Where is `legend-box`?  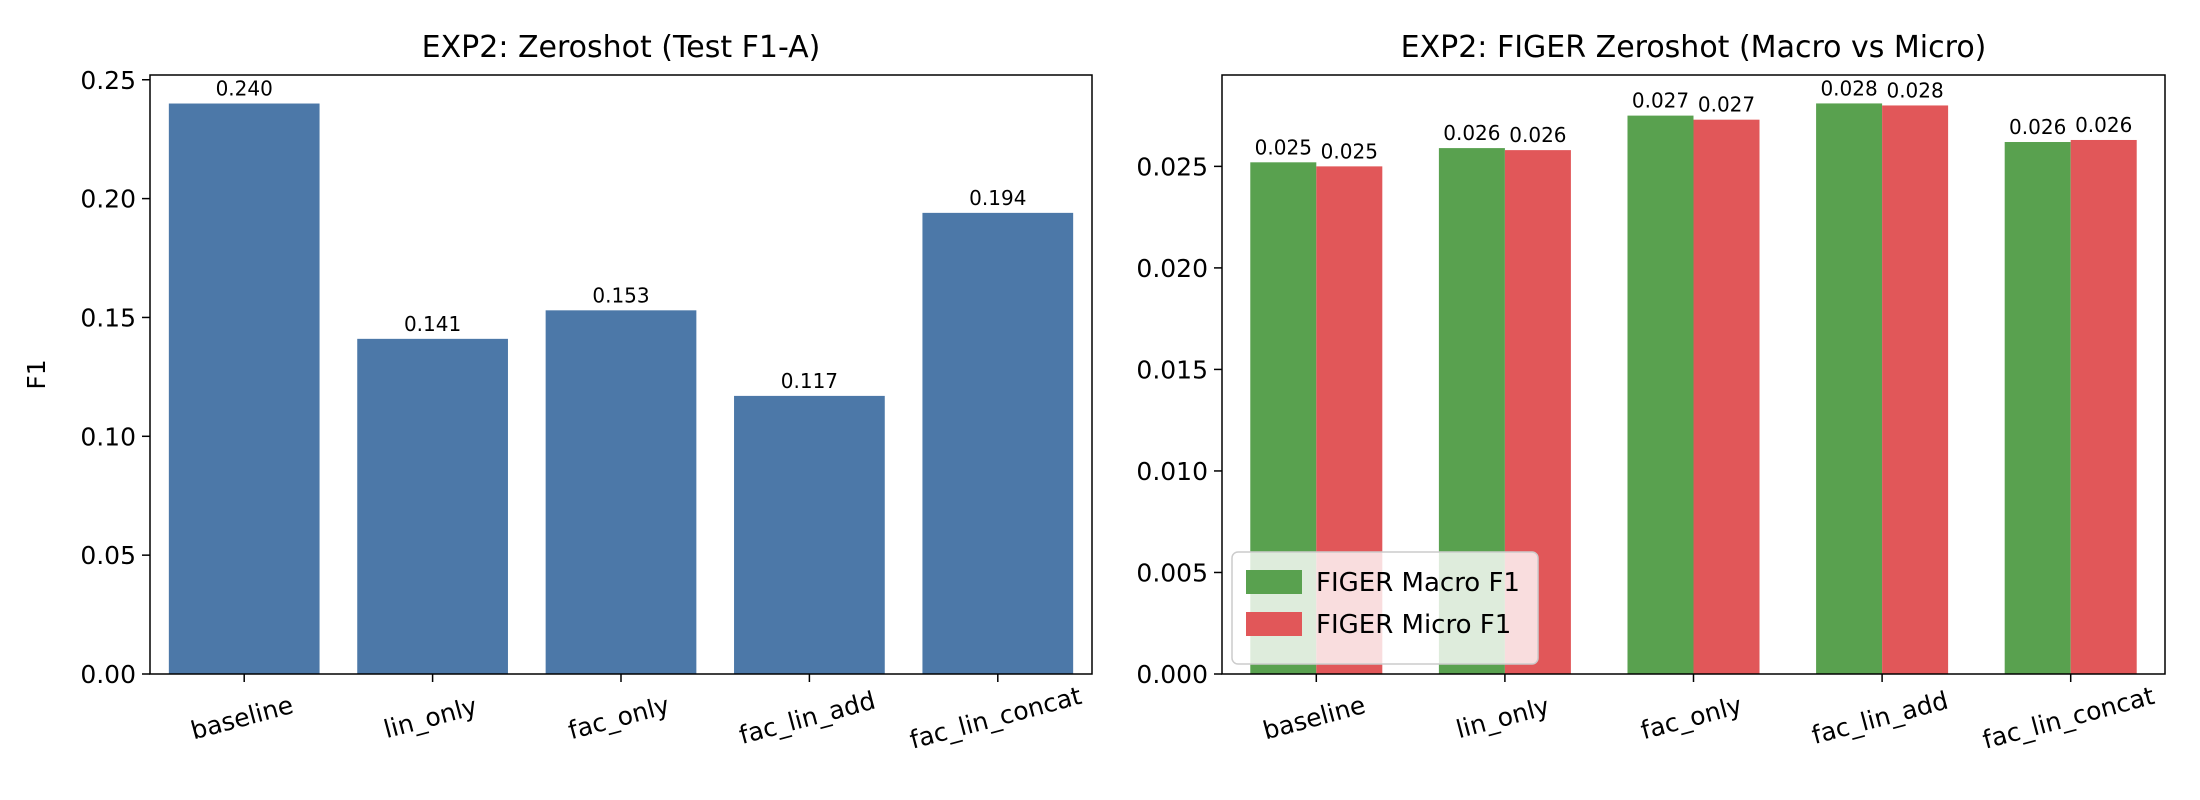
legend-box is located at coordinates (1385, 608).